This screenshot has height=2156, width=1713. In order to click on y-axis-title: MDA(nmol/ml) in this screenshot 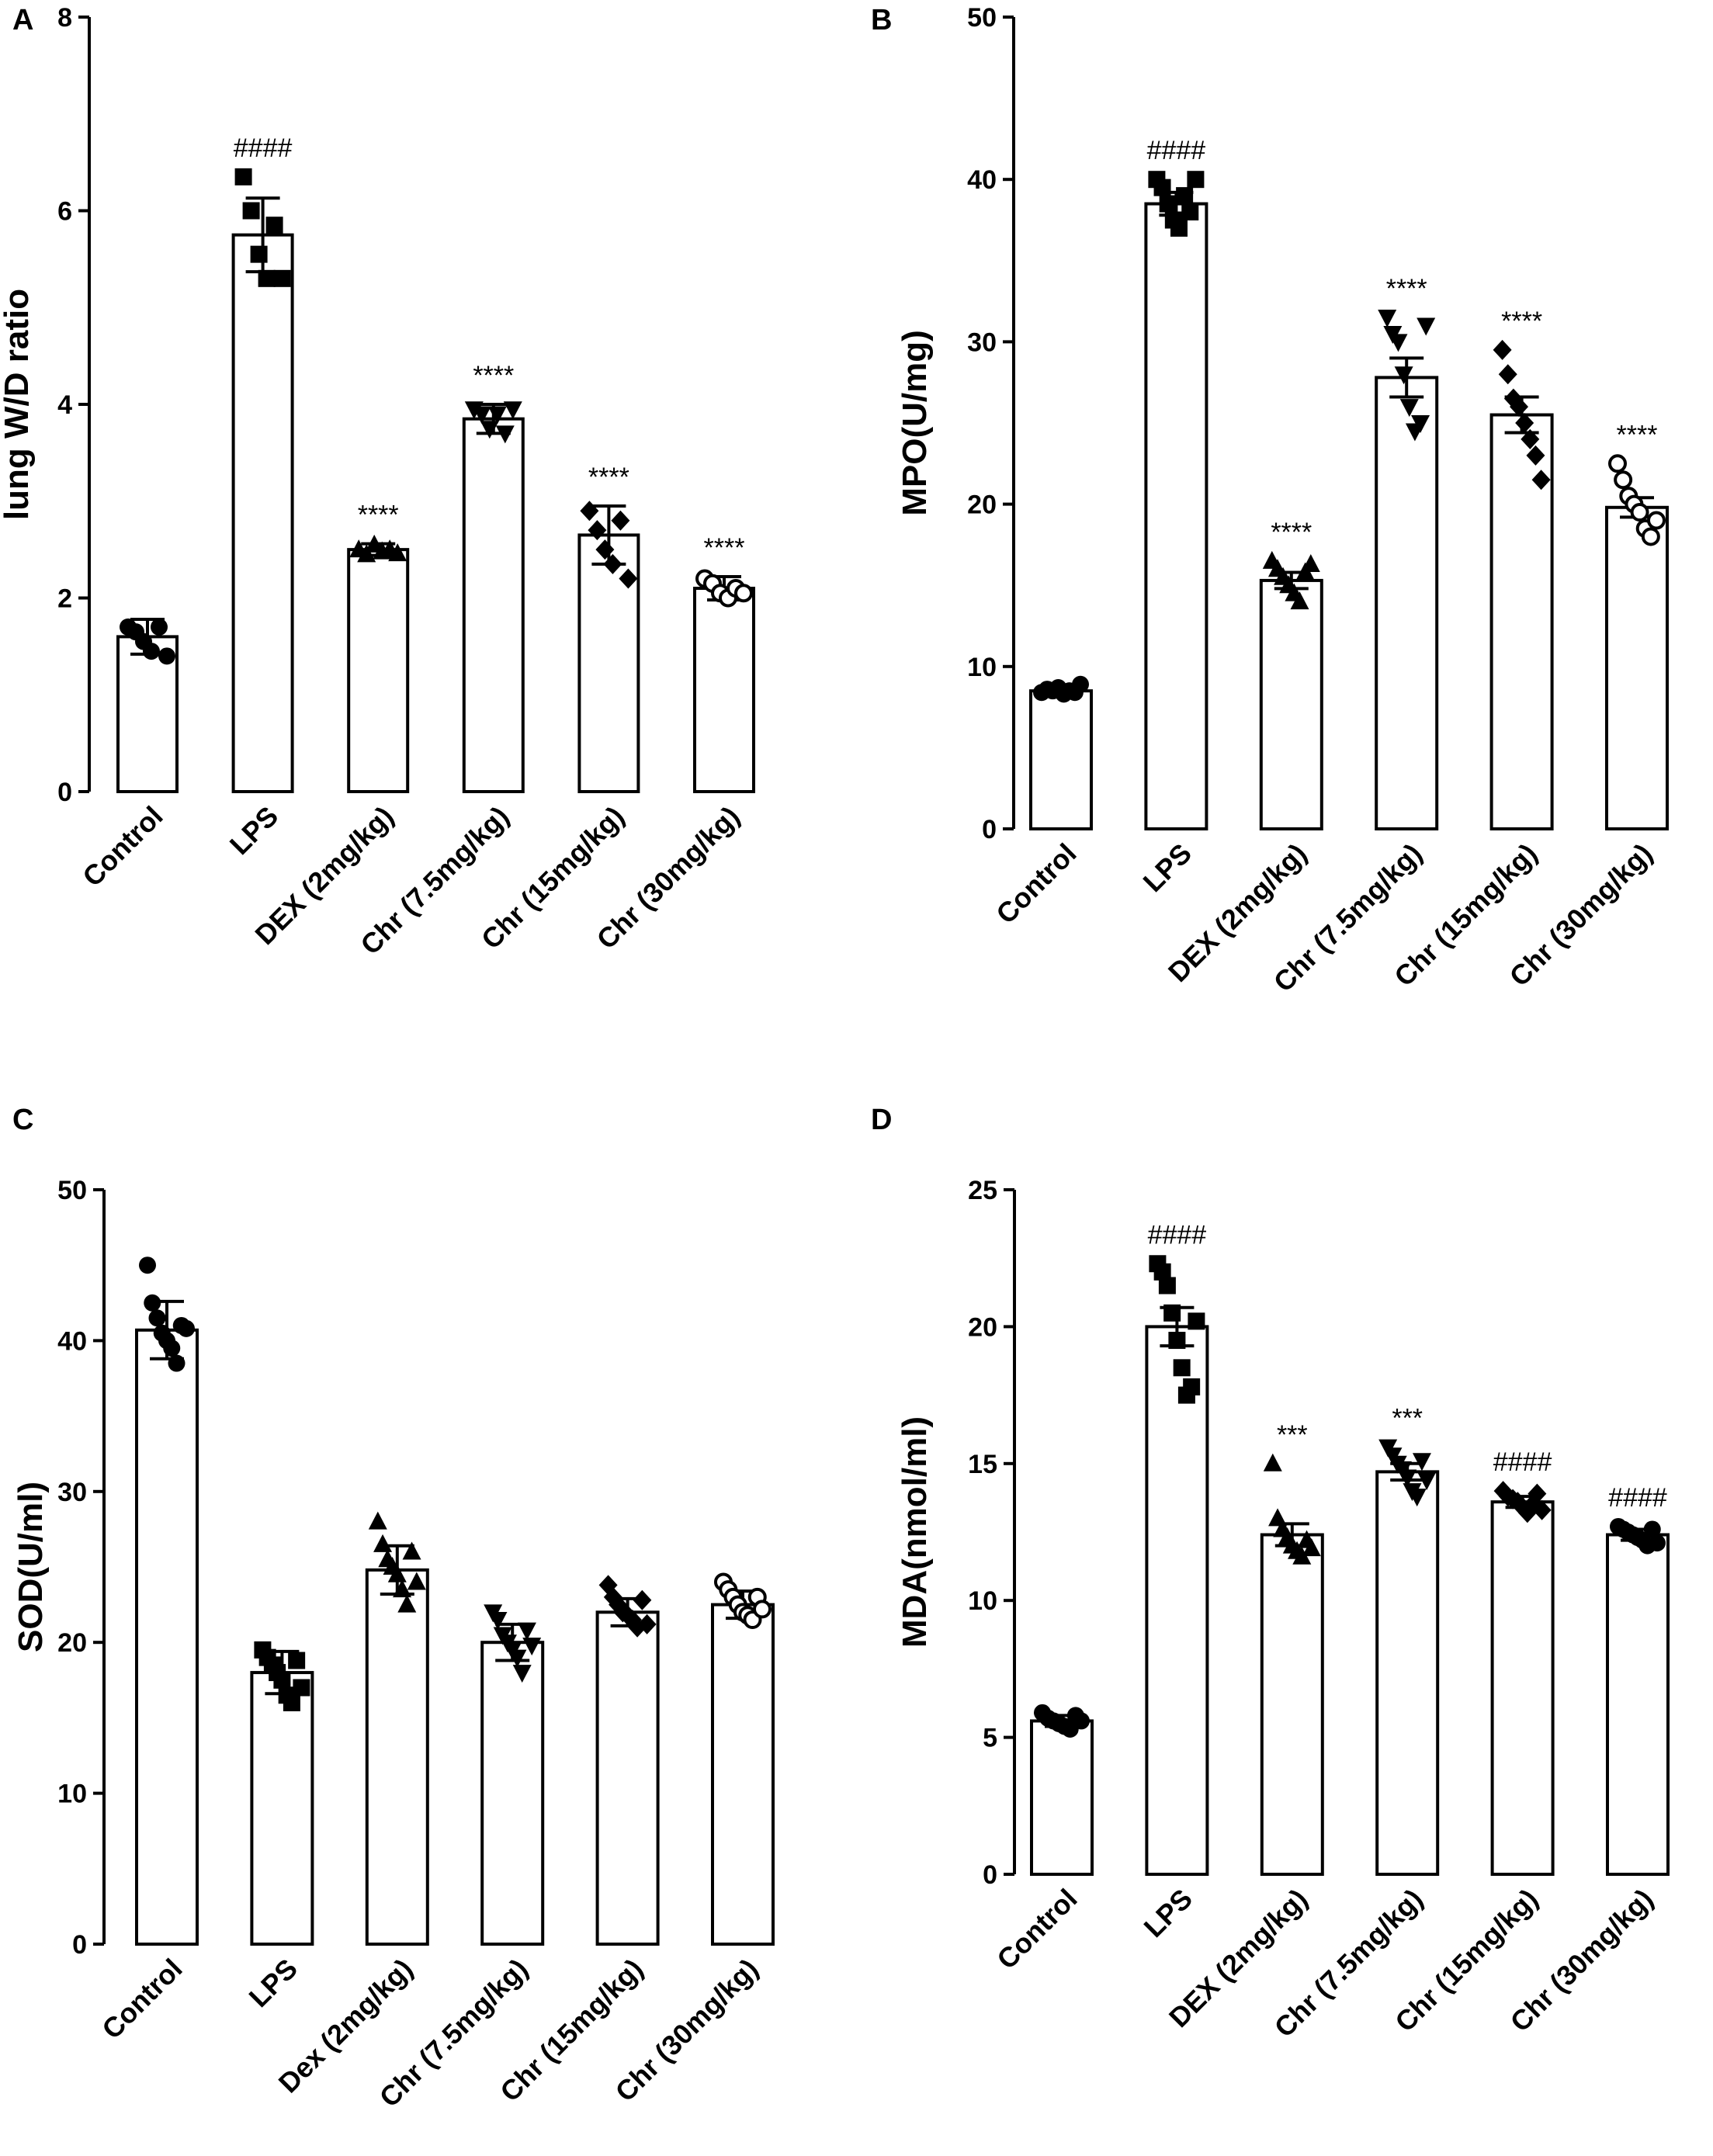, I will do `click(915, 1532)`.